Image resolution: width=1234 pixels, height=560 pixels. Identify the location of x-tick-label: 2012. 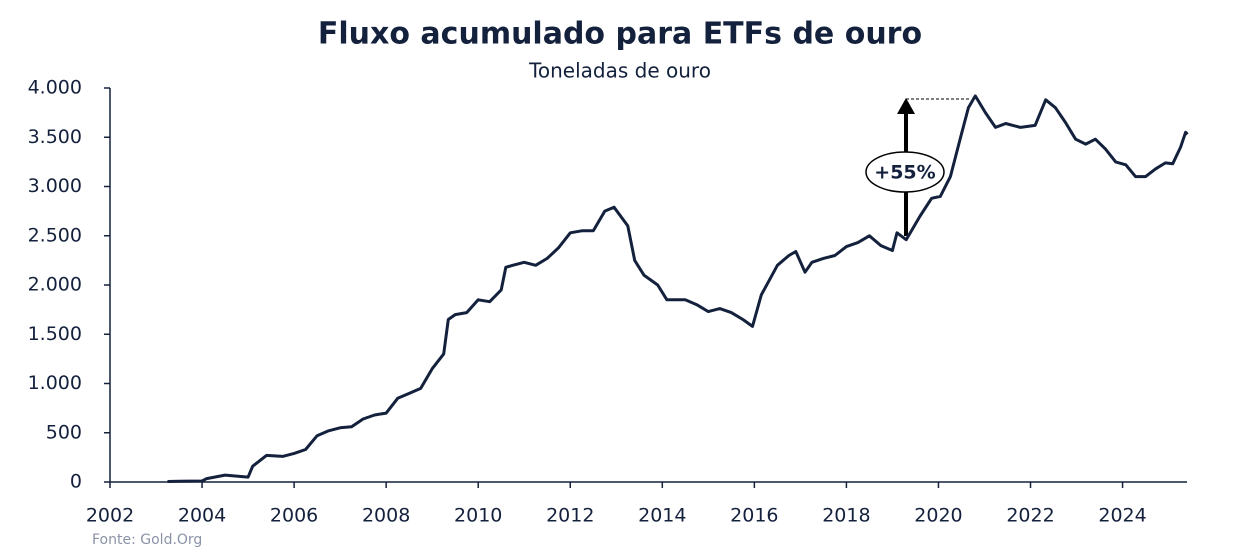
(570, 516).